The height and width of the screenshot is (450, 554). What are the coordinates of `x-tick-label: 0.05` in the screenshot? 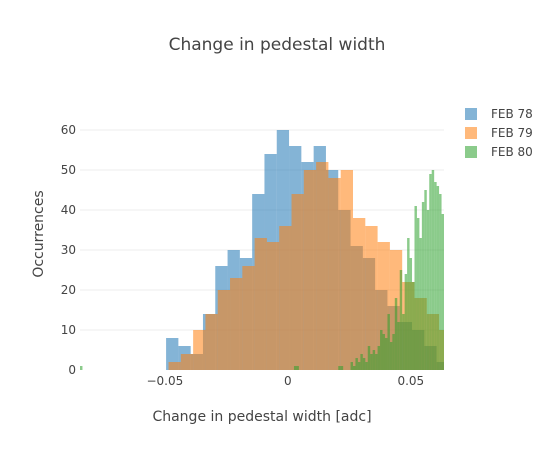 It's located at (410, 381).